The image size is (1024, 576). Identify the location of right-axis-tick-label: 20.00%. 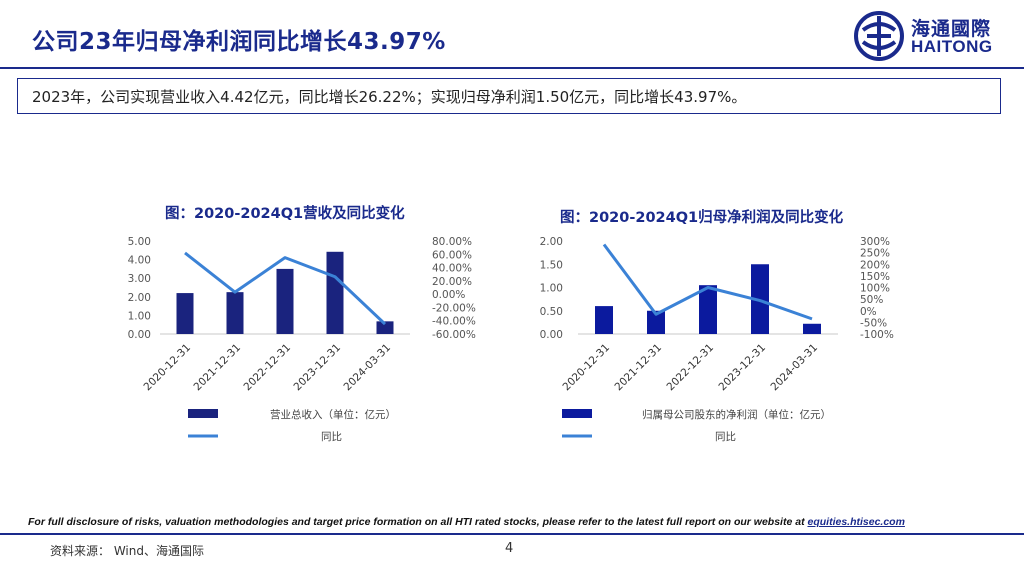
(452, 282).